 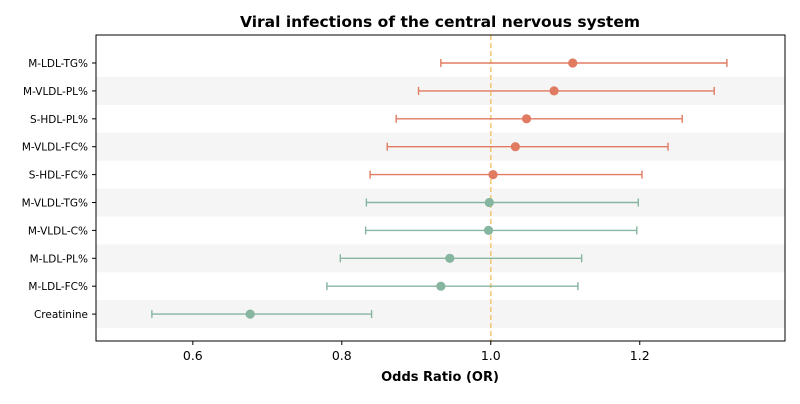 What do you see at coordinates (55, 204) in the screenshot?
I see `y-tick-label: M-VLDL-TG%` at bounding box center [55, 204].